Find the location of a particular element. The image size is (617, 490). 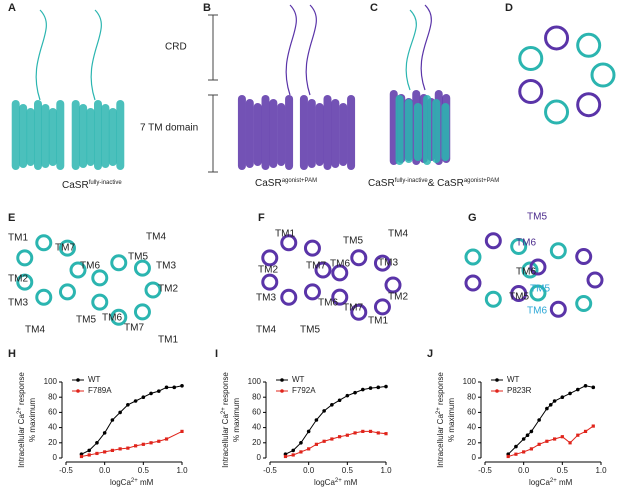

caption: CaSRagonist+PAM is located at coordinates (286, 183).